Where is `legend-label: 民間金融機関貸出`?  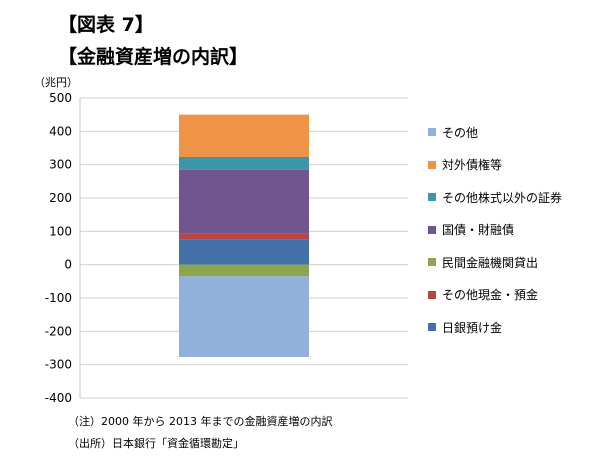 legend-label: 民間金融機関貸出 is located at coordinates (490, 262).